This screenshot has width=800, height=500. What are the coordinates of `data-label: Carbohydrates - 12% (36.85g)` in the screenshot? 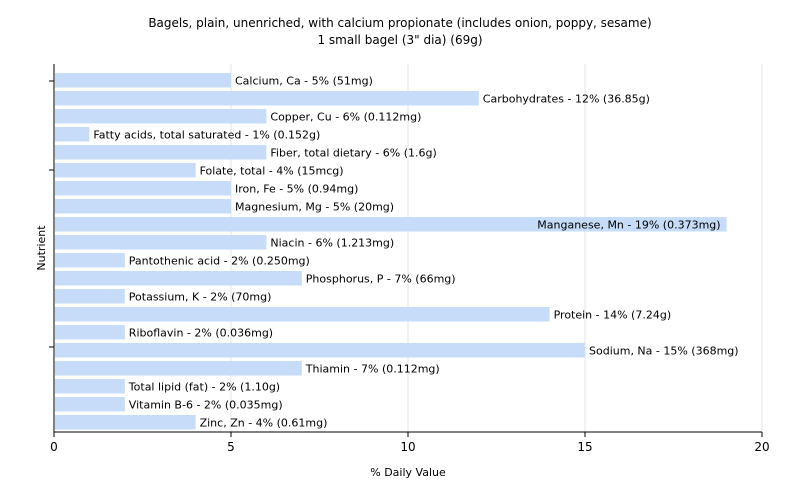 It's located at (566, 98).